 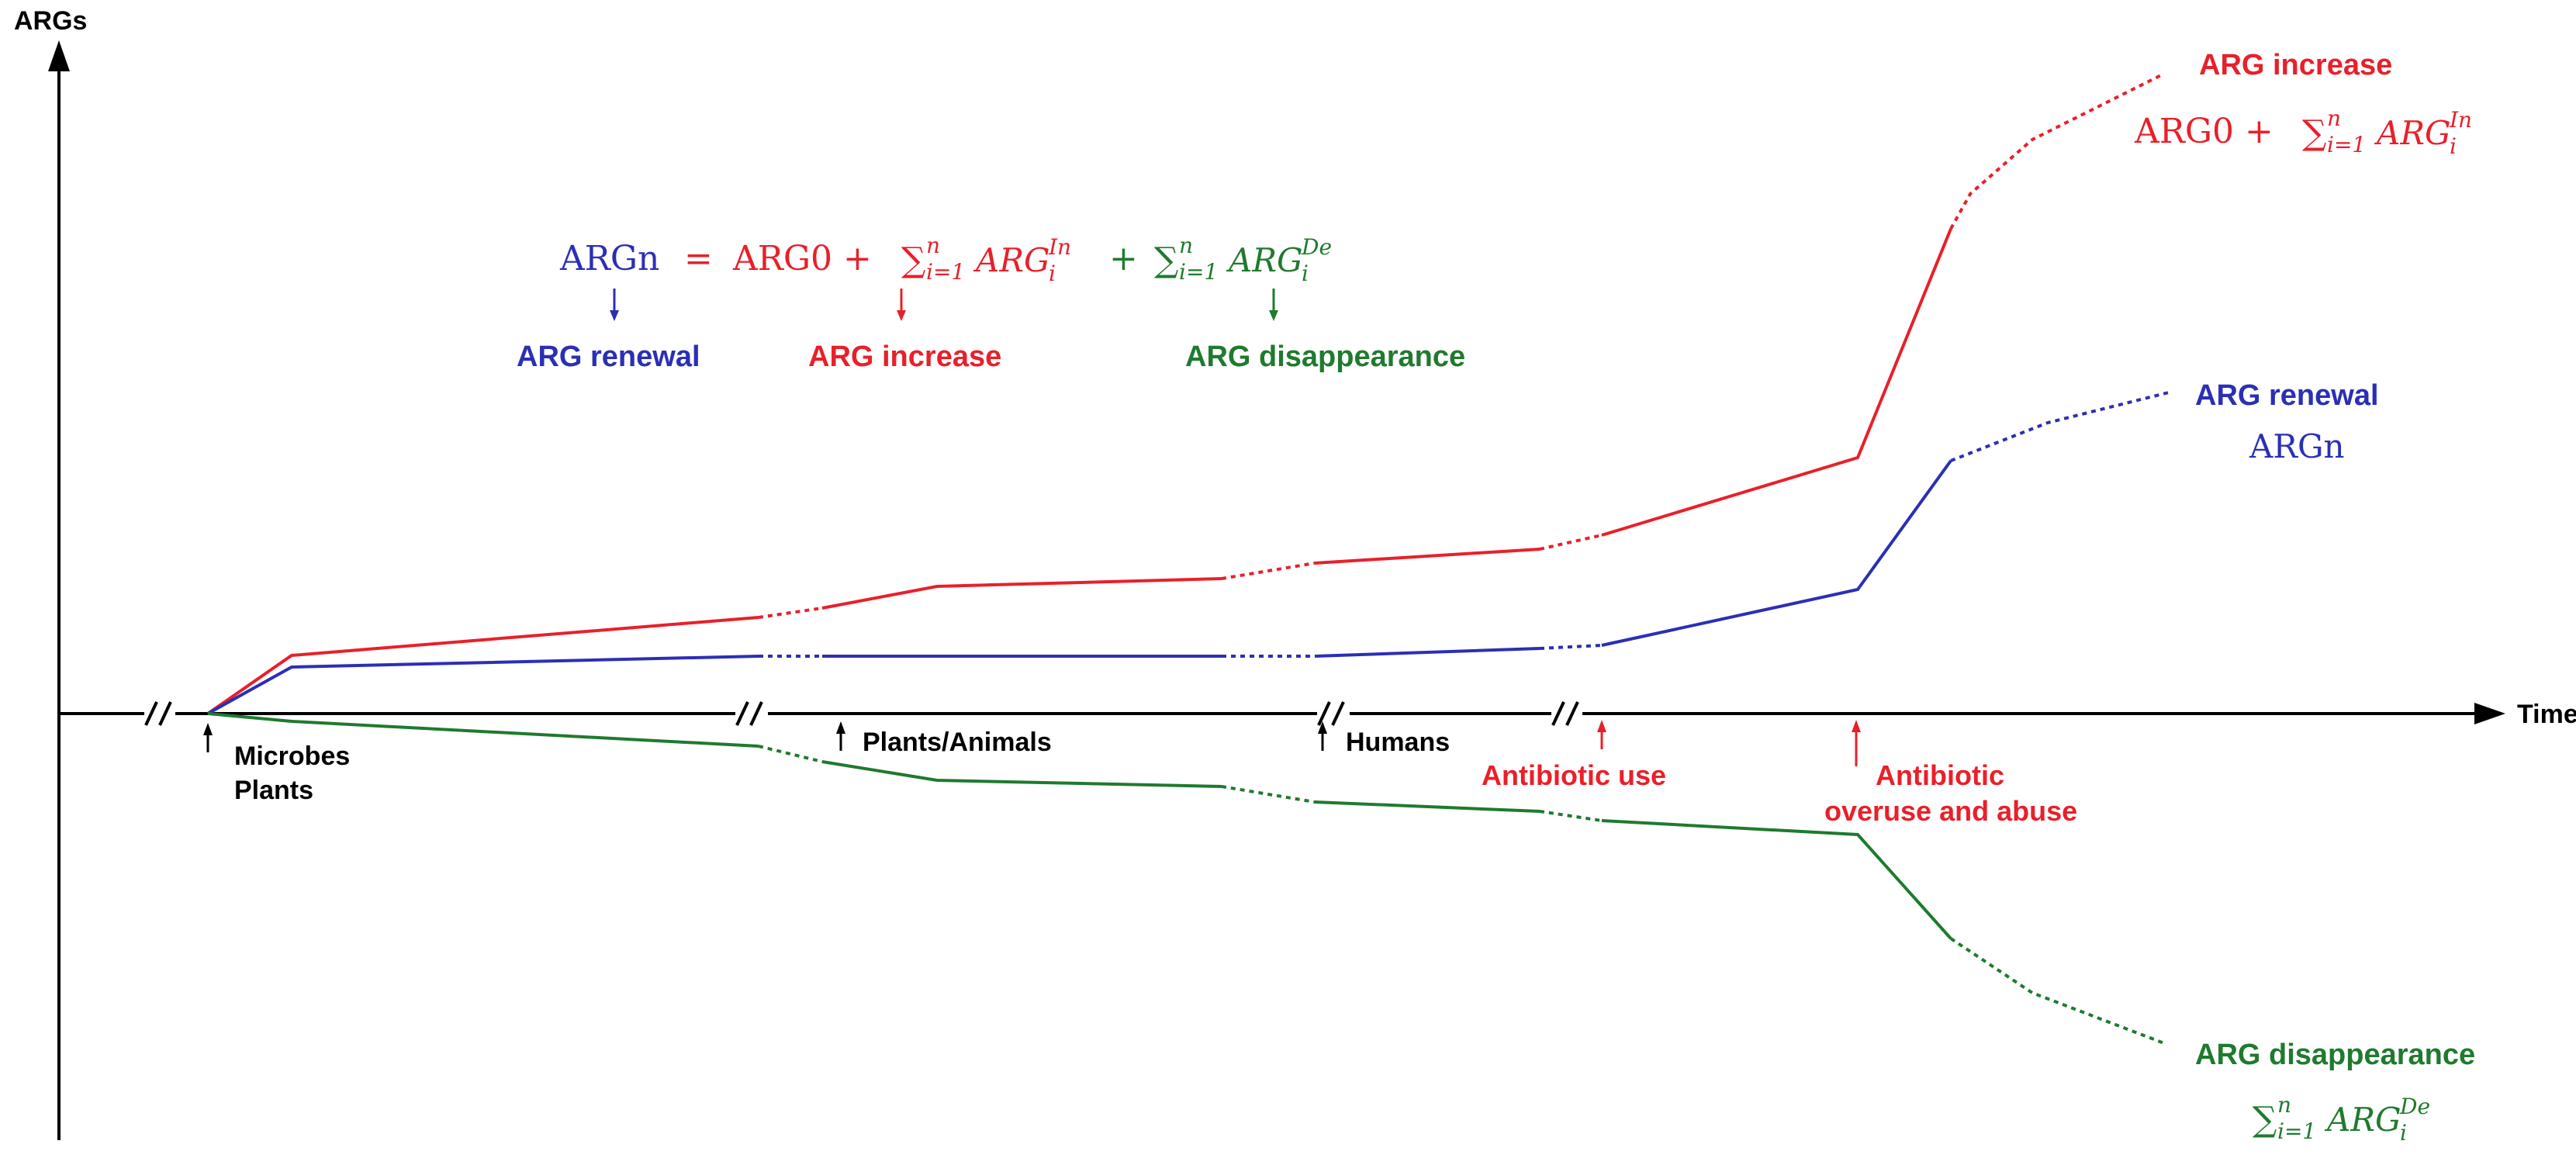 I want to click on equation-sum-in-symbol: ∑, so click(x=913, y=260).